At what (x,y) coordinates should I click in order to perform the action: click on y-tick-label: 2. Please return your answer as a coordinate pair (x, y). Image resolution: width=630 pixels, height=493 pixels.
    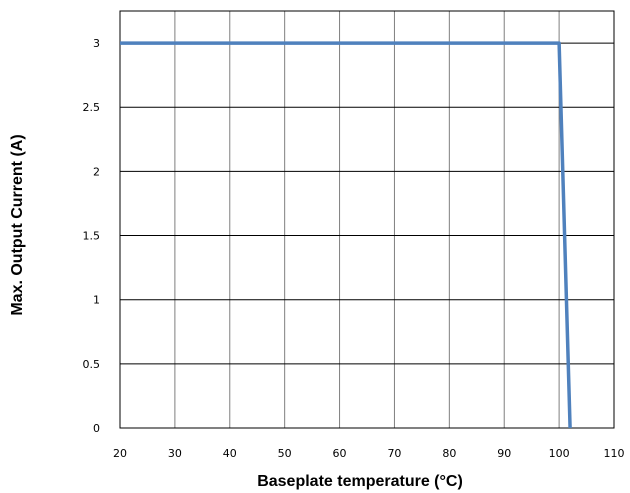
    Looking at the image, I should click on (96, 171).